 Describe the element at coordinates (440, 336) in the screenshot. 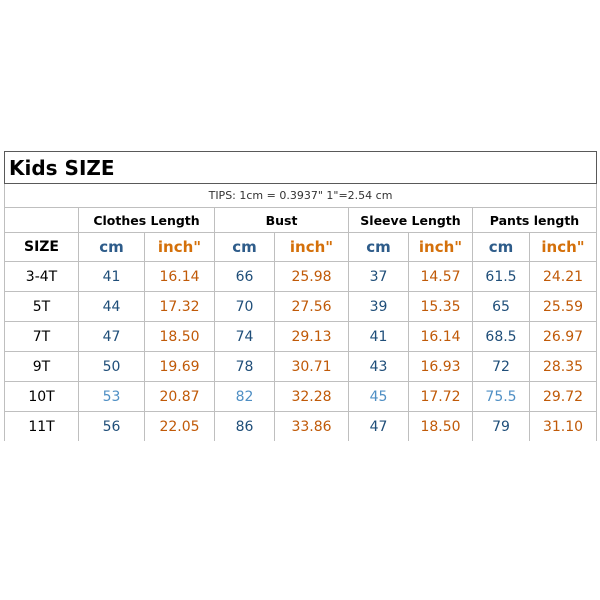

I see `sleeve-inch-cell: 16.14` at that location.